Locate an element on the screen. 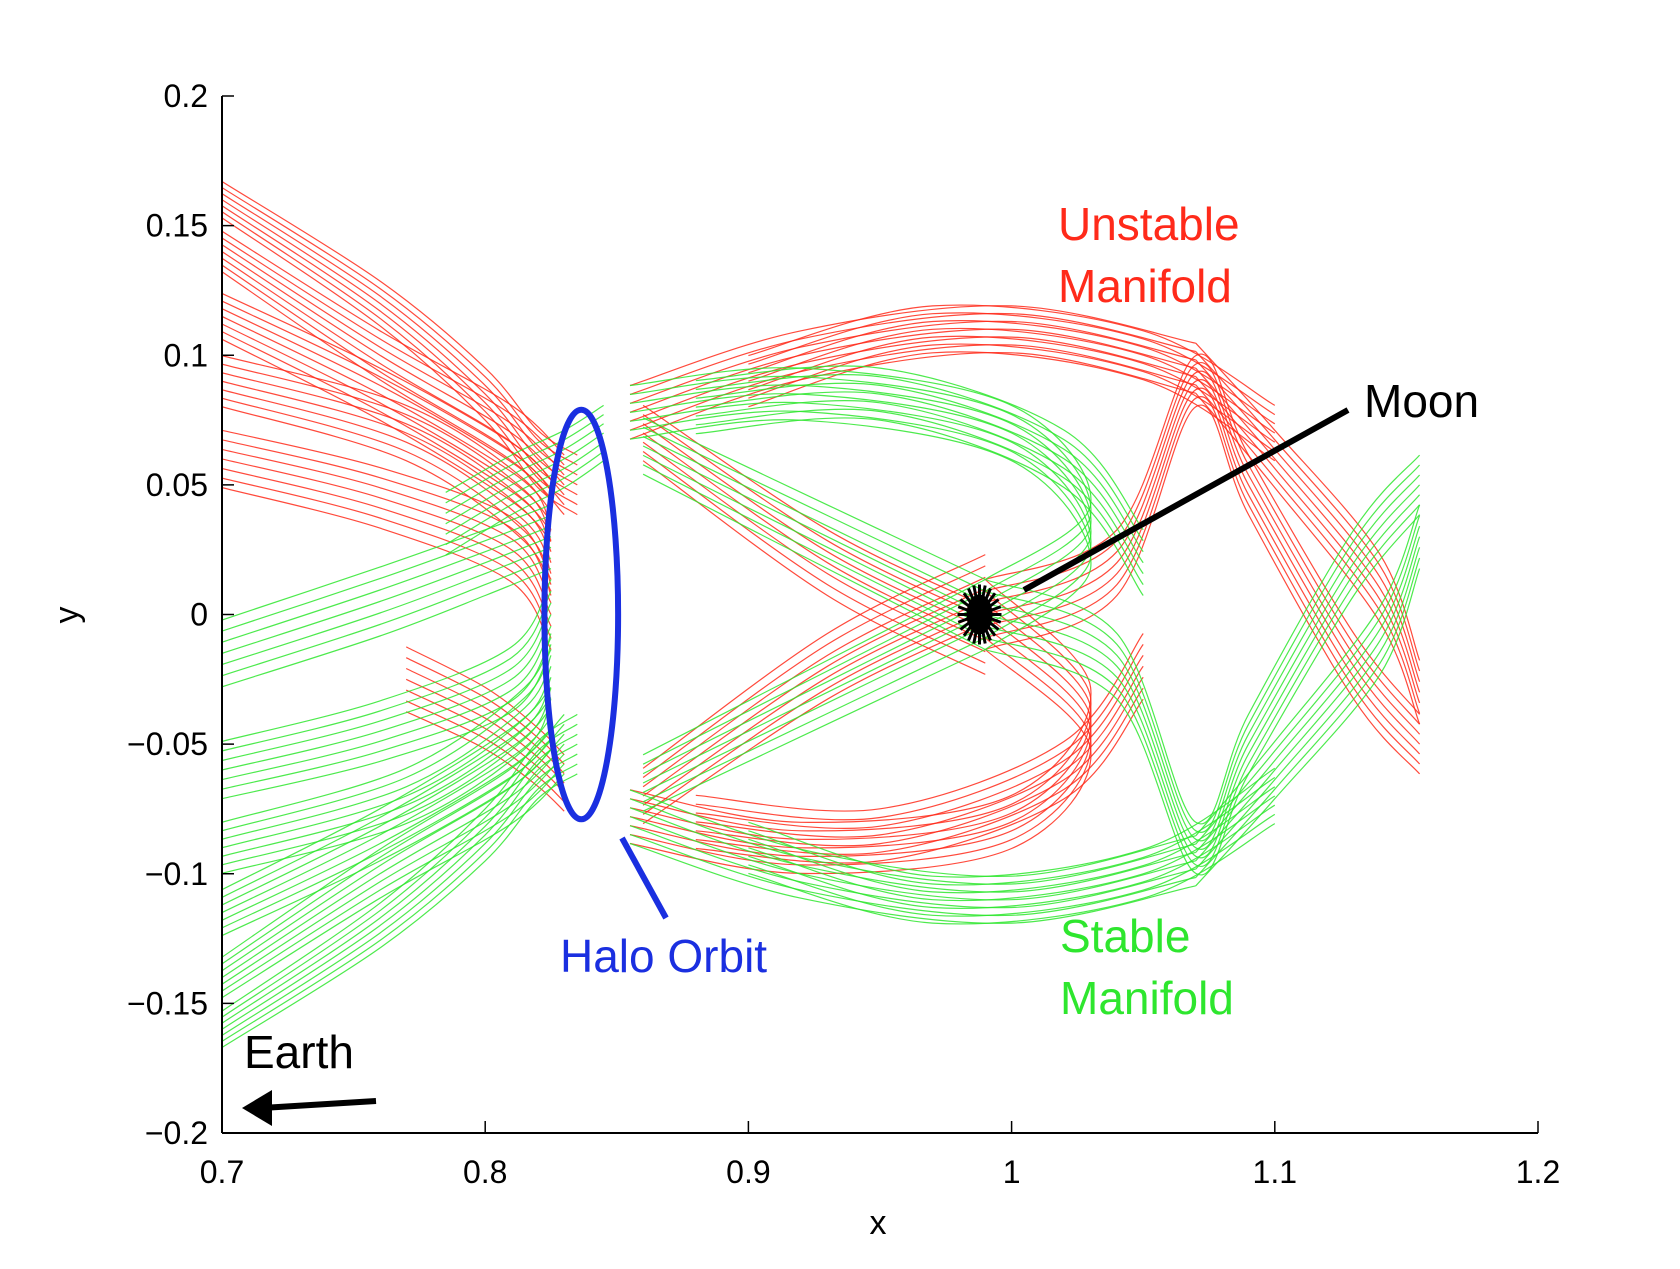 The height and width of the screenshot is (1269, 1680). halo-pointer-line is located at coordinates (644, 878).